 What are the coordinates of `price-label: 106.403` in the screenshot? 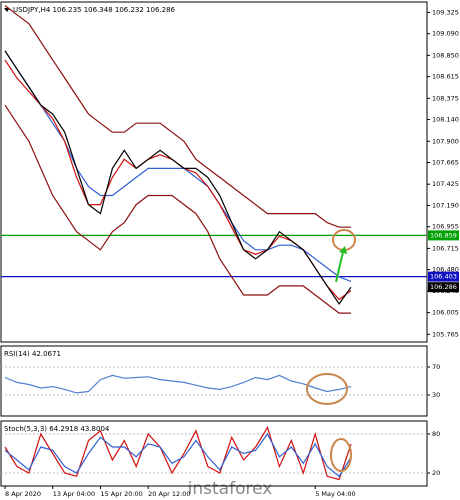 It's located at (443, 277).